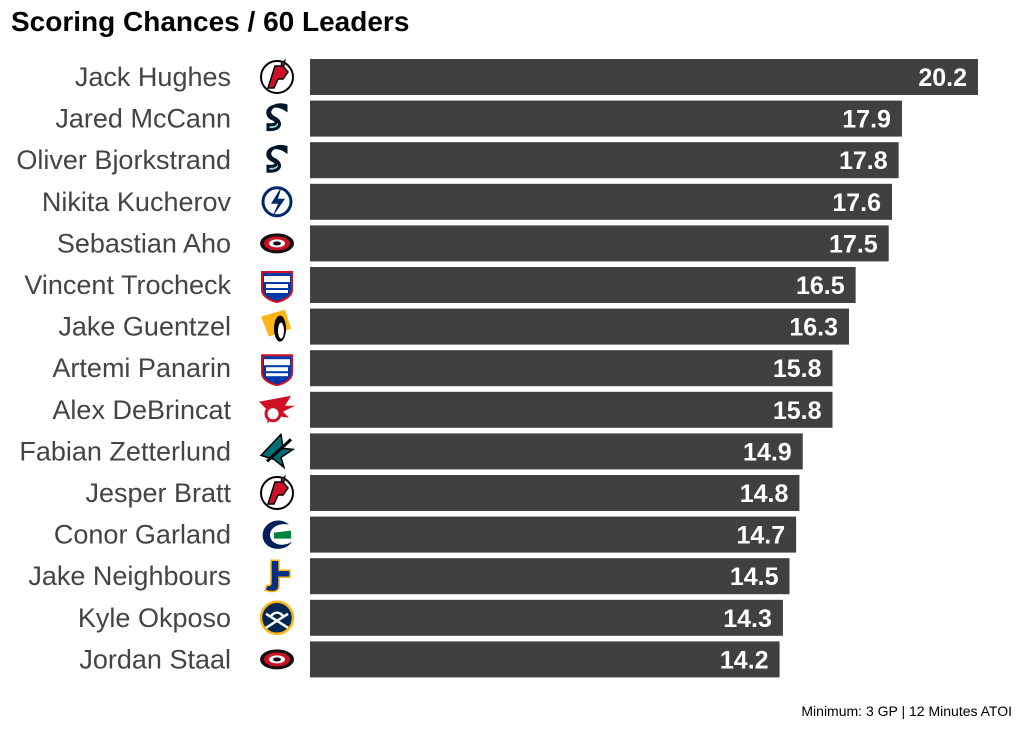 The image size is (1024, 731). I want to click on sharks-logo, so click(277, 451).